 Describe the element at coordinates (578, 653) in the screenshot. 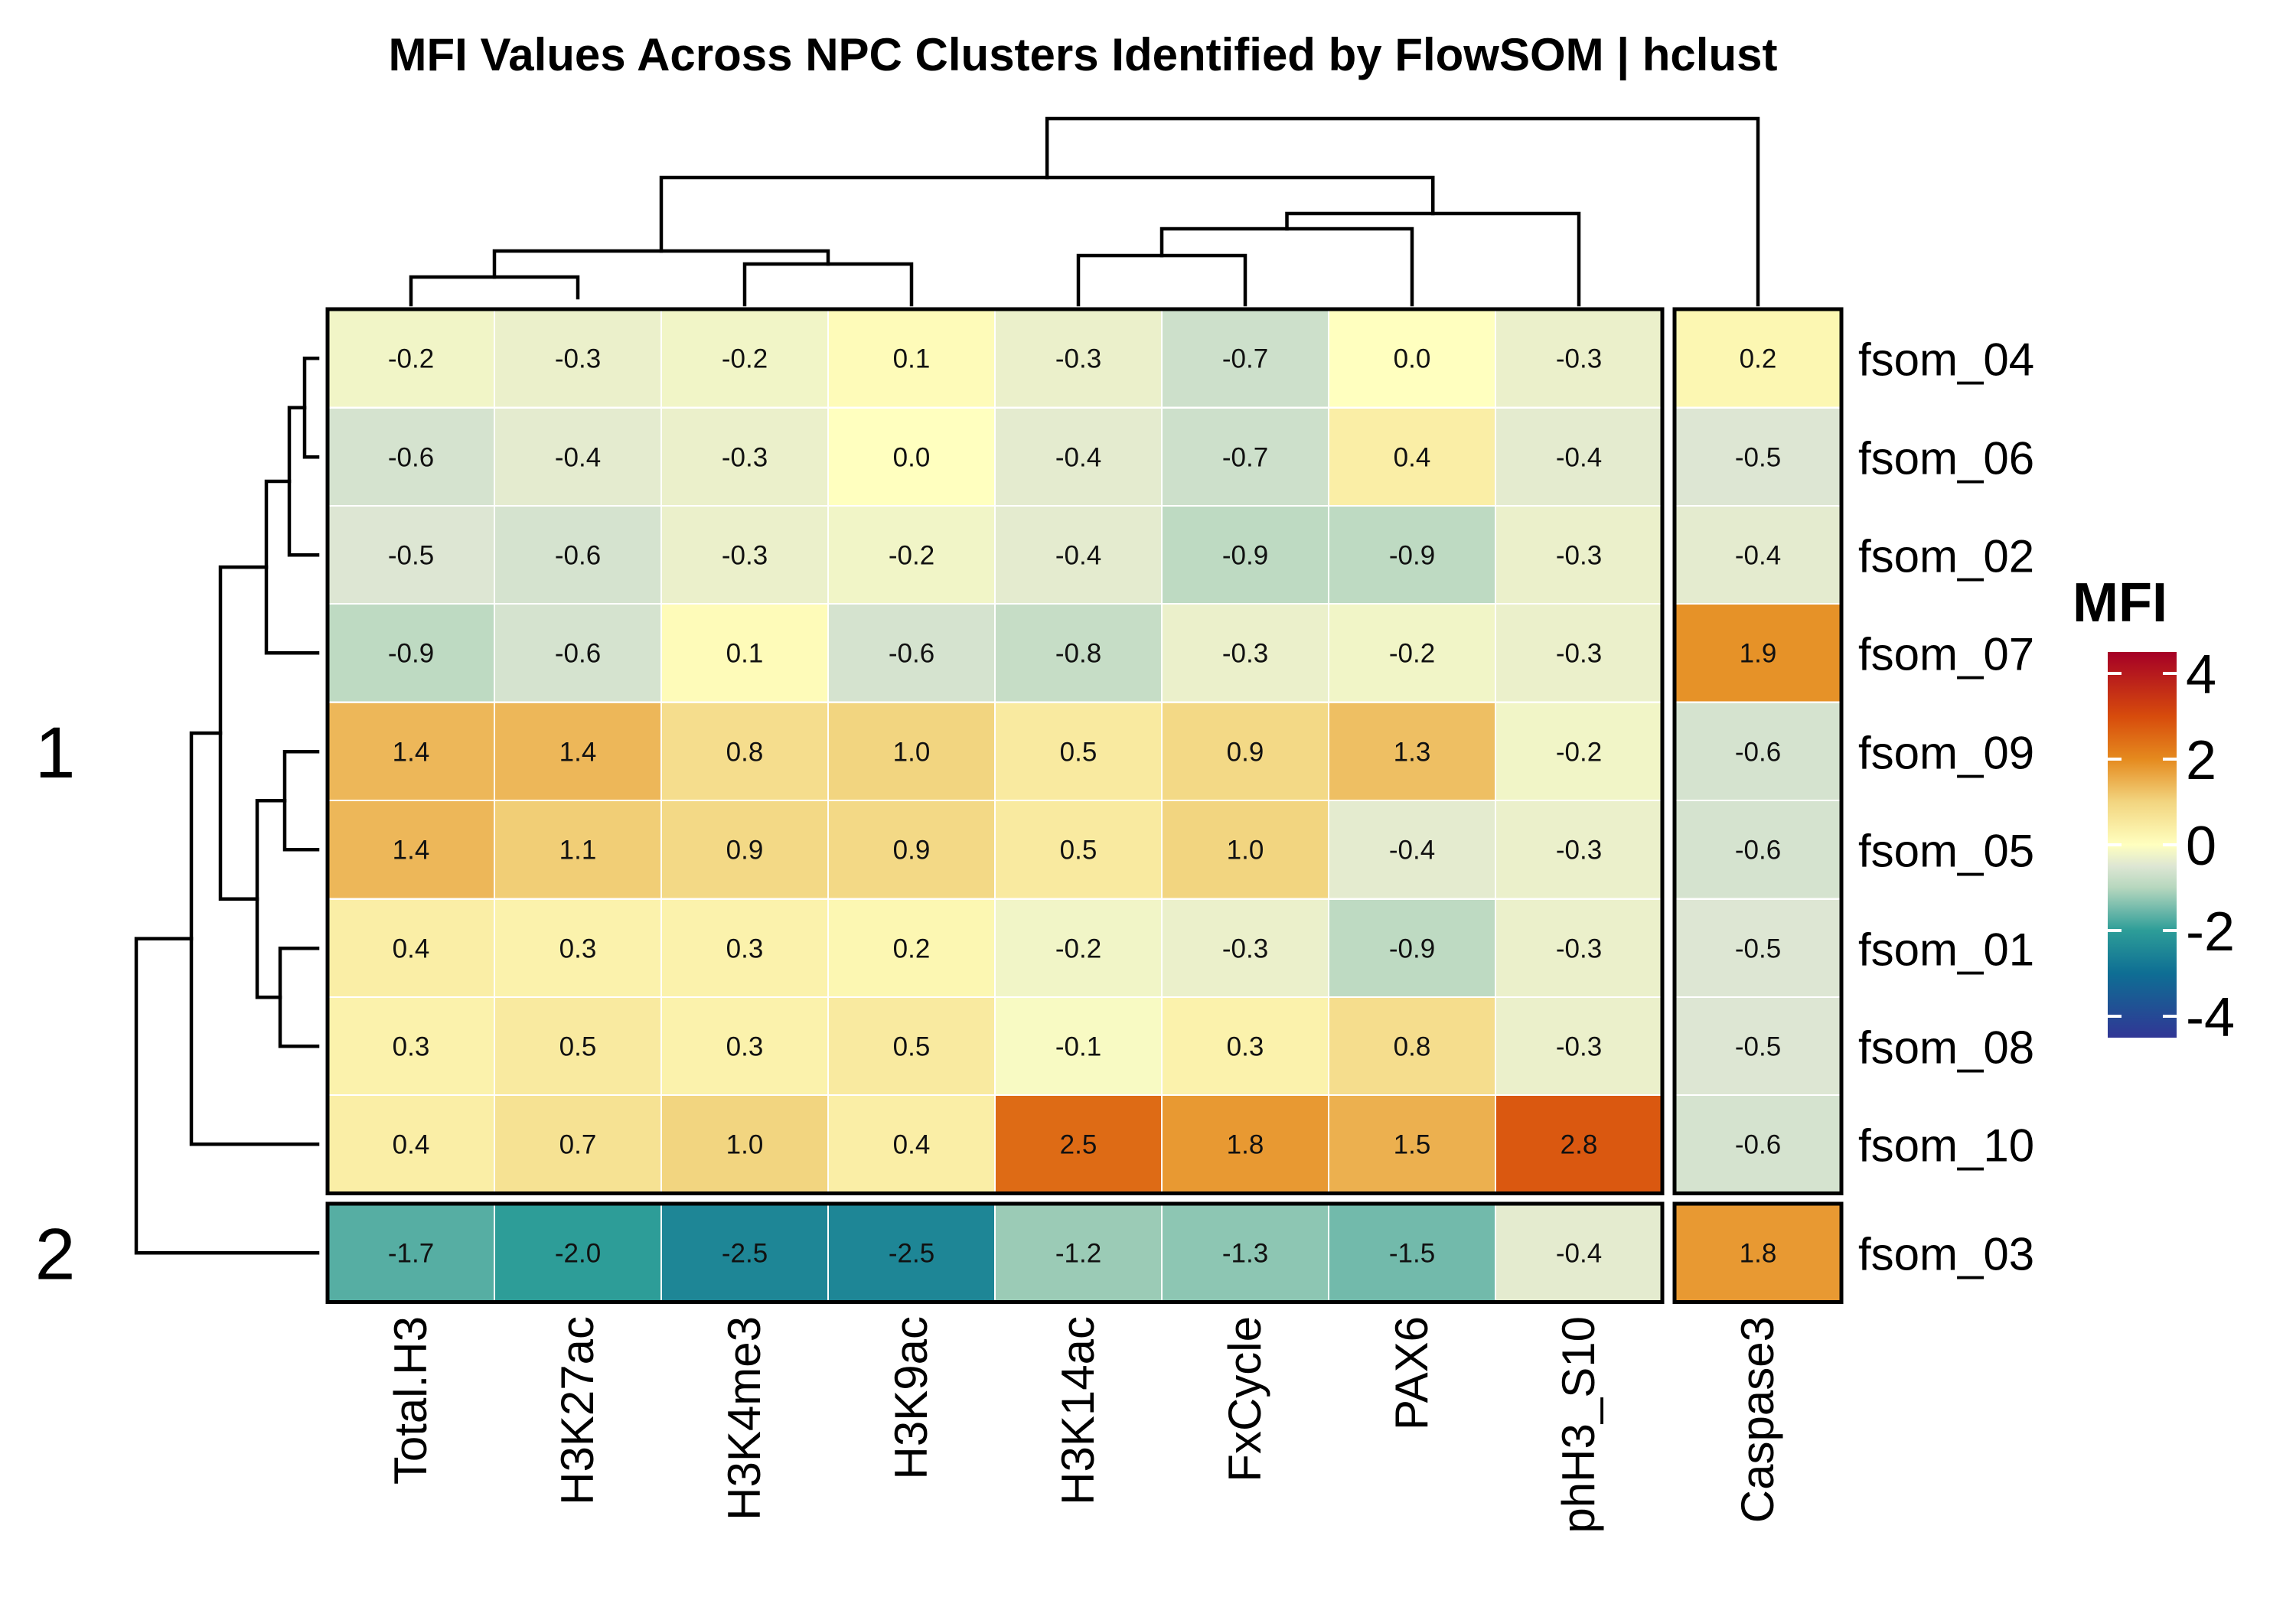

I see `heatmap-cell-fsom_07-h3k27ac` at that location.